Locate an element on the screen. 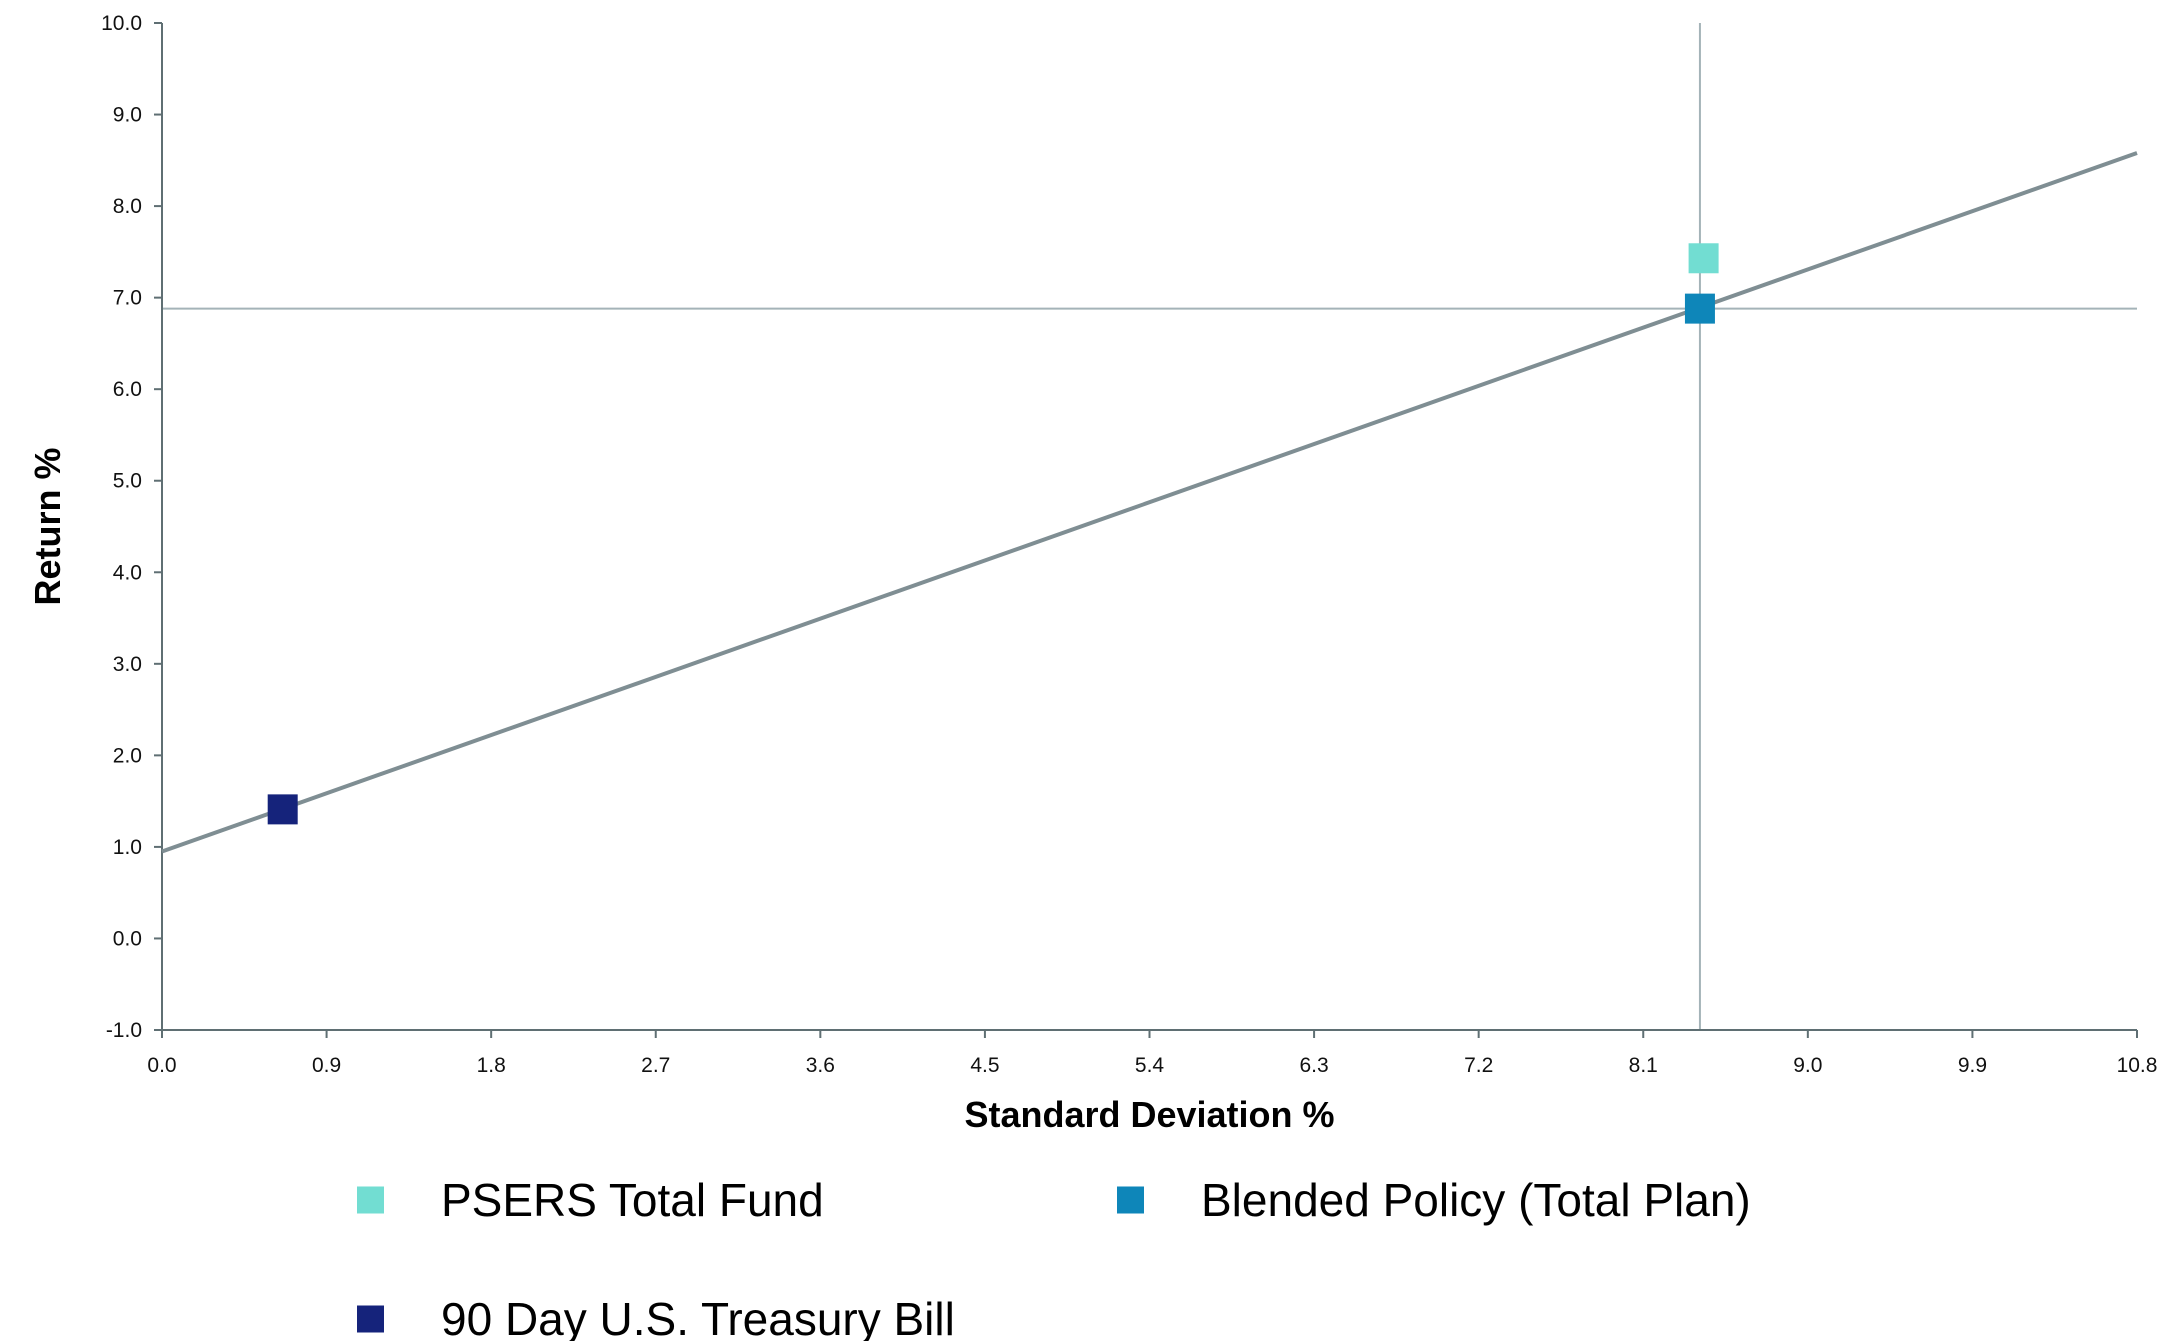 This screenshot has width=2171, height=1341. y-tick-label: 4.0 is located at coordinates (127, 572).